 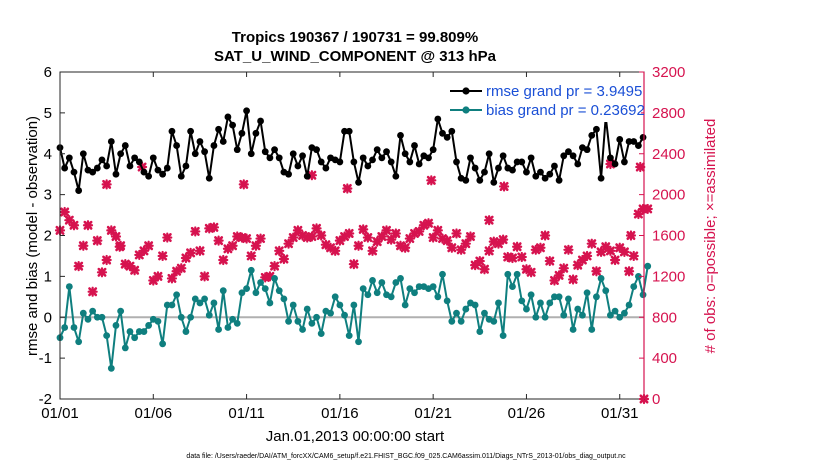 I want to click on y-left-tick-label: 2, so click(x=48, y=236).